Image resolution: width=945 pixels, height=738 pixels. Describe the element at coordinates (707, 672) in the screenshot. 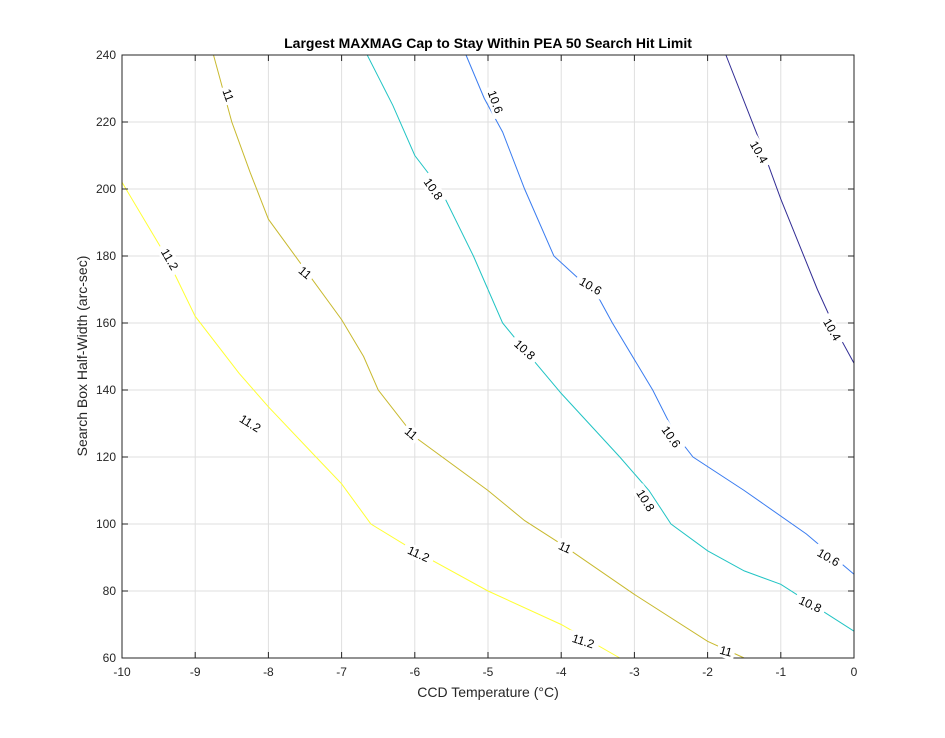

I see `x-tick-label: -2` at that location.